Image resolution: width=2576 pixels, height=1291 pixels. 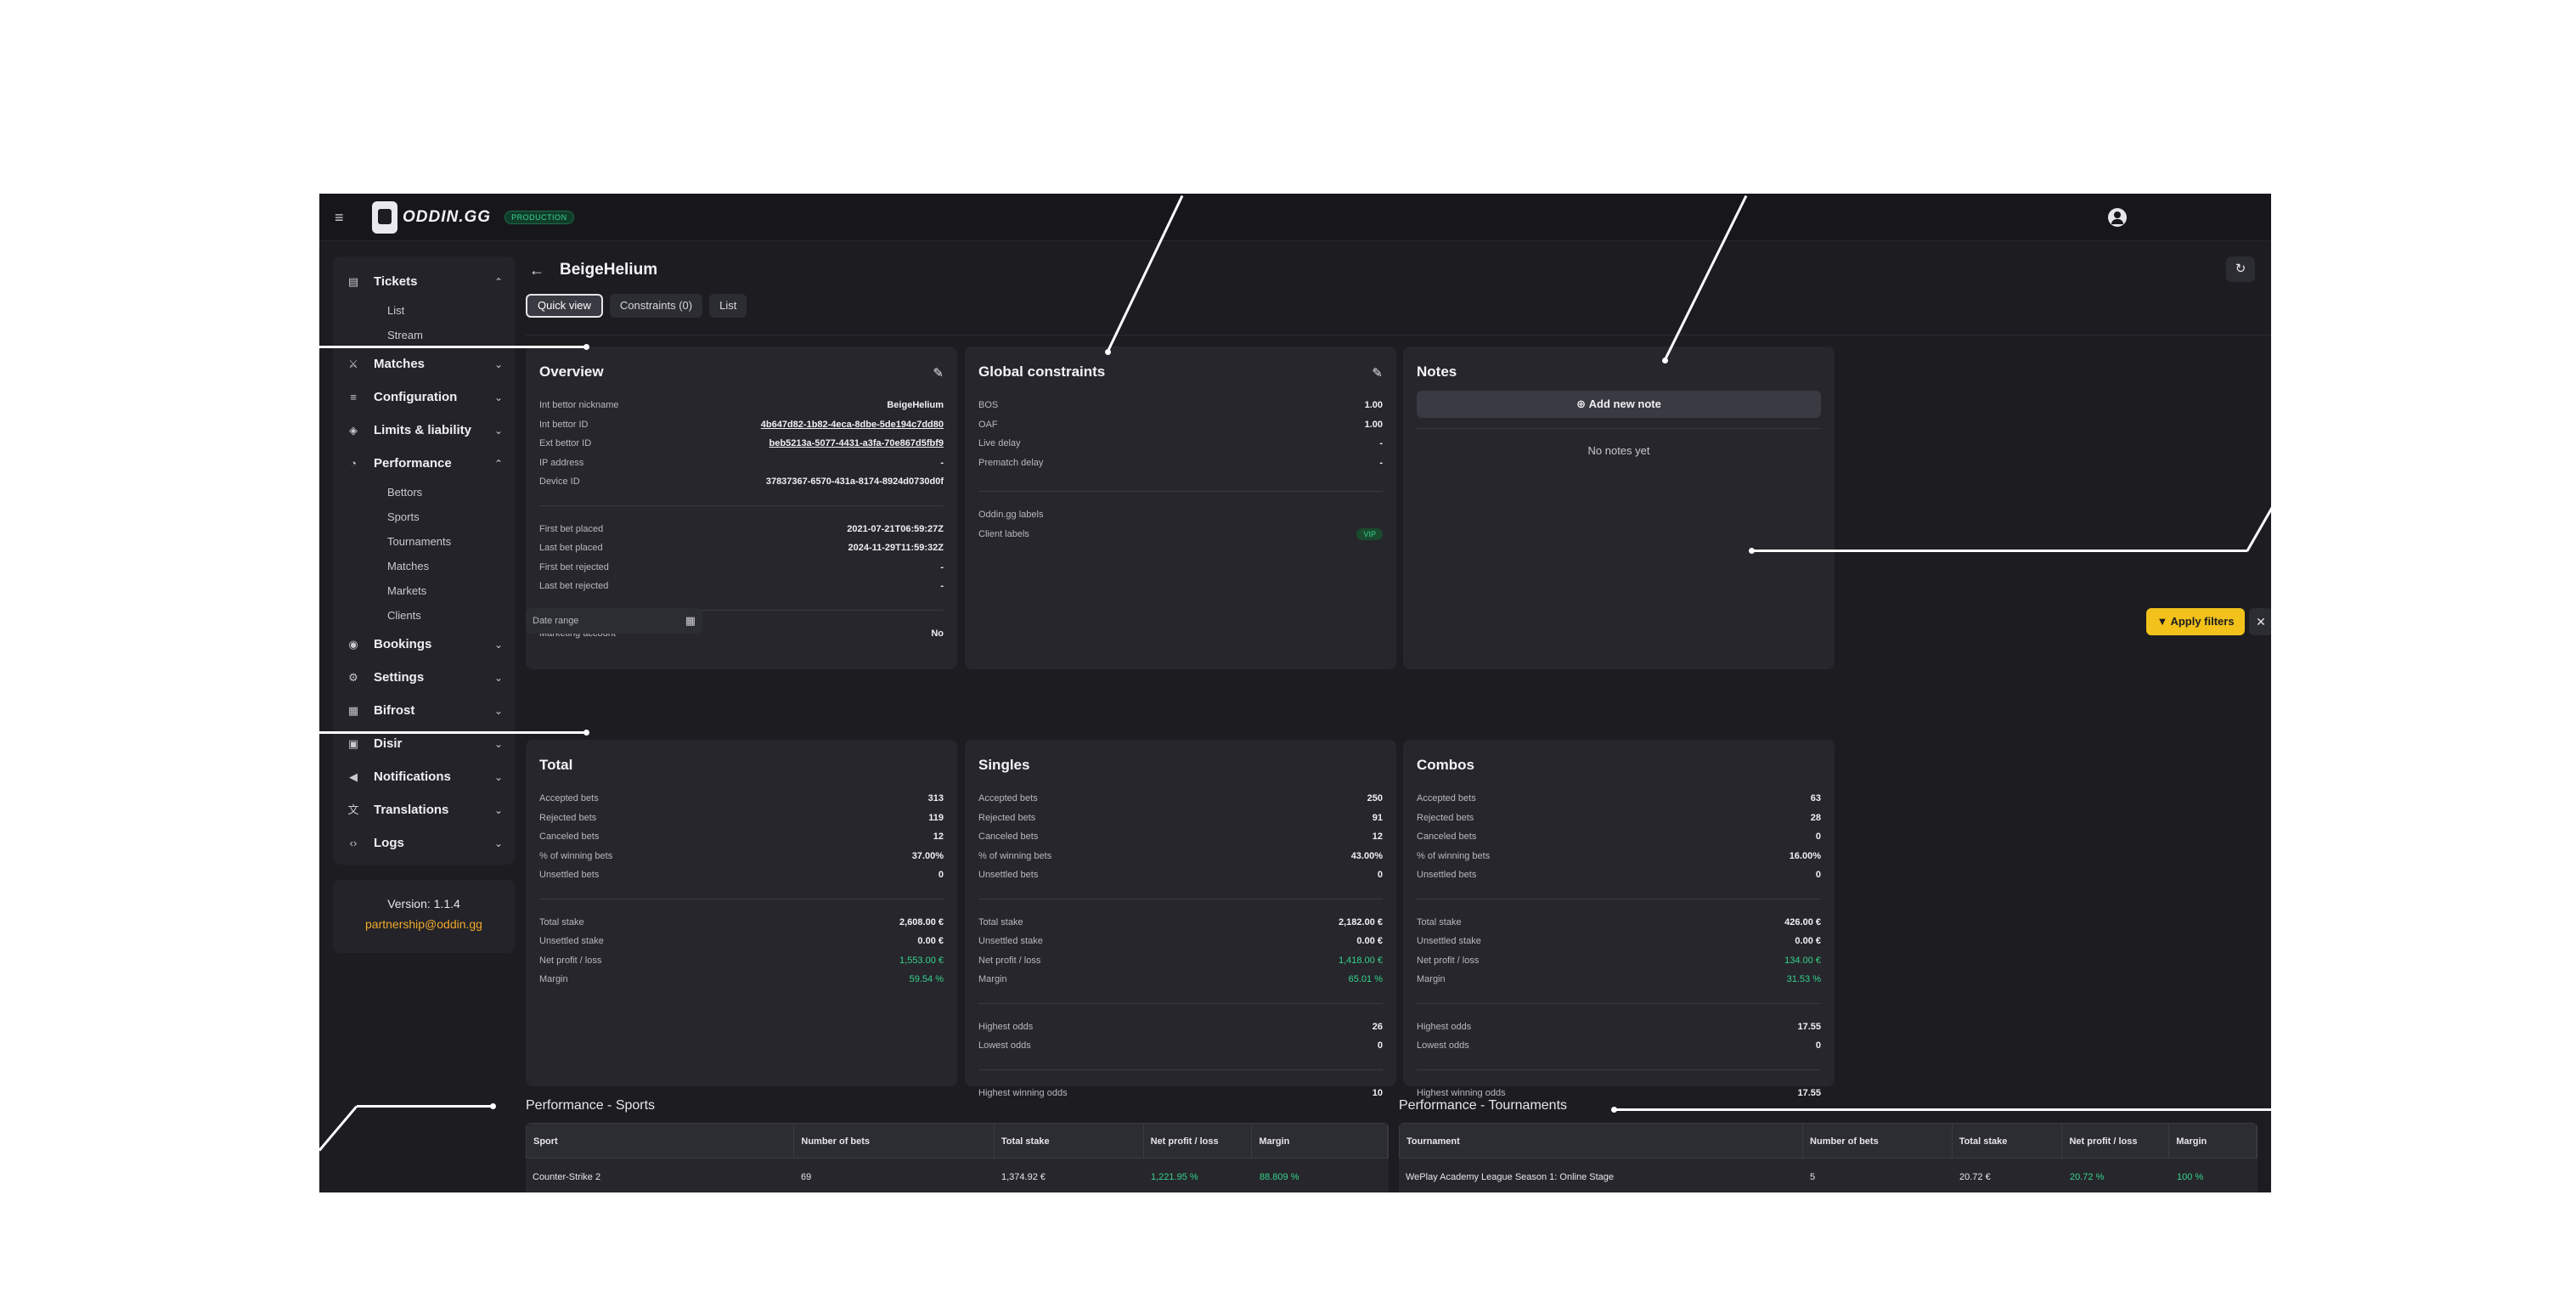 What do you see at coordinates (1602, 1141) in the screenshot?
I see `column-header-tournament: Tournament` at bounding box center [1602, 1141].